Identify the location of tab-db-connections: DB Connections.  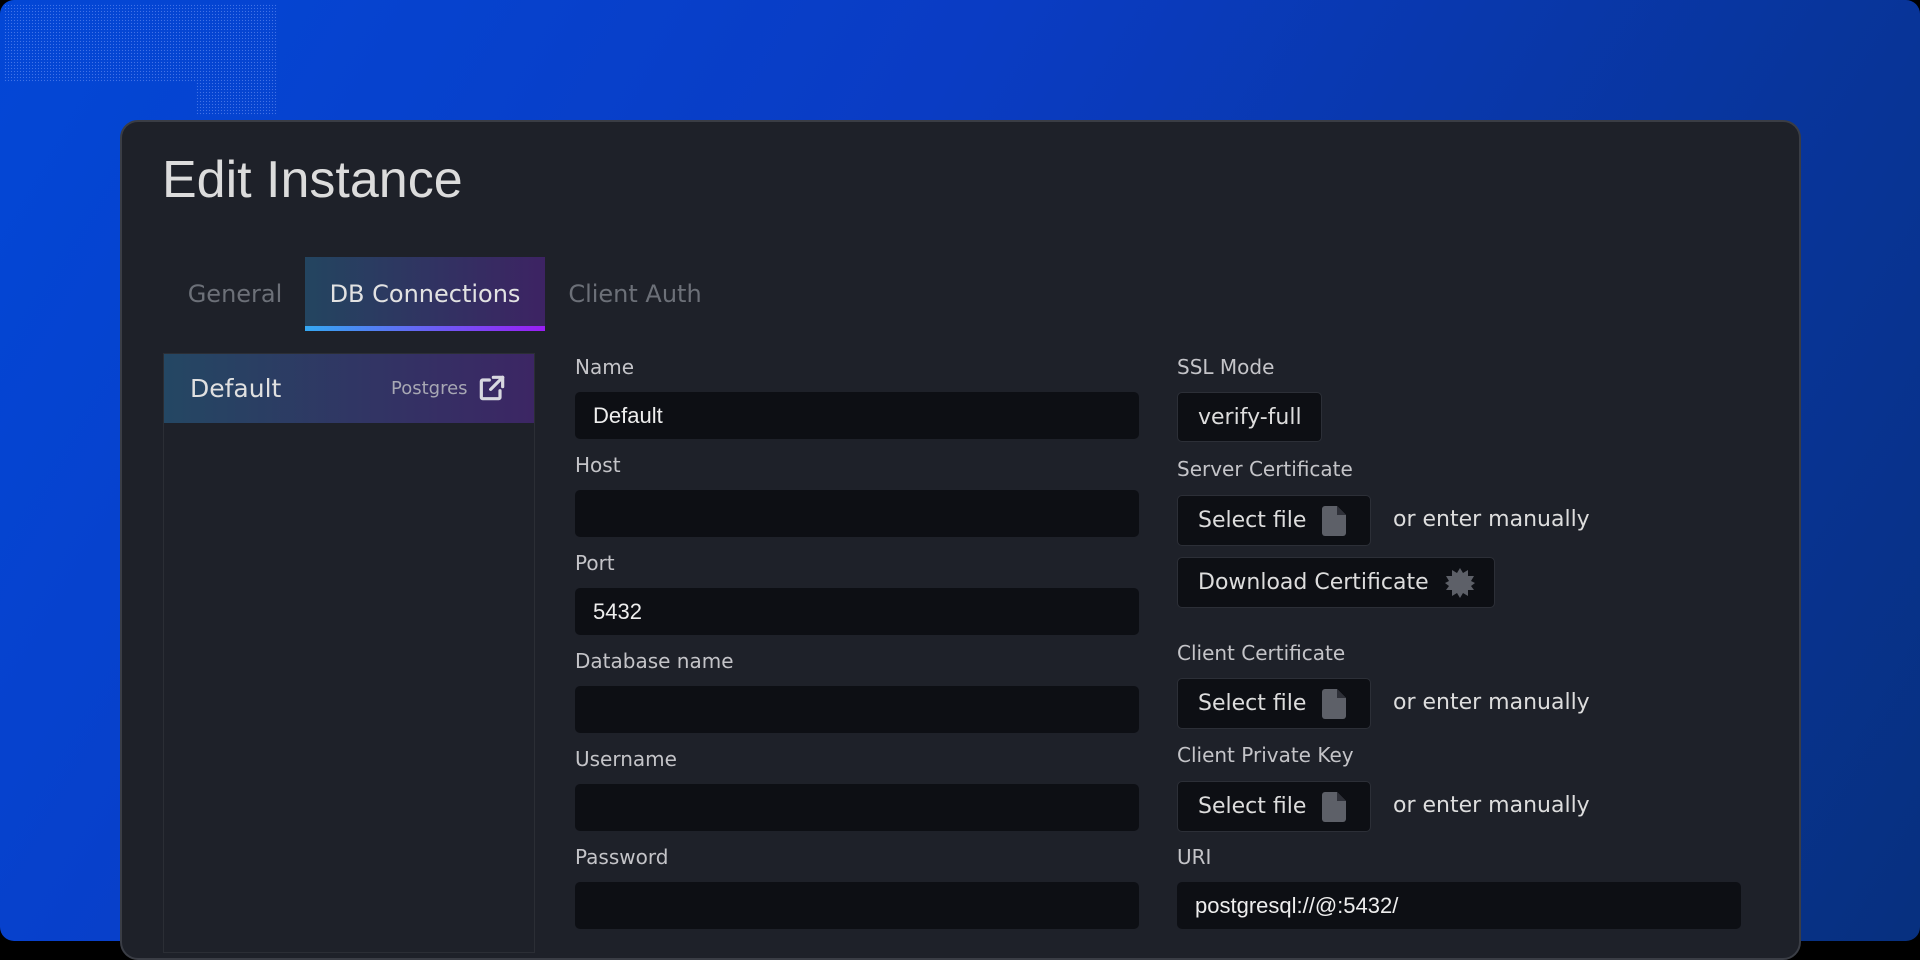
(425, 294).